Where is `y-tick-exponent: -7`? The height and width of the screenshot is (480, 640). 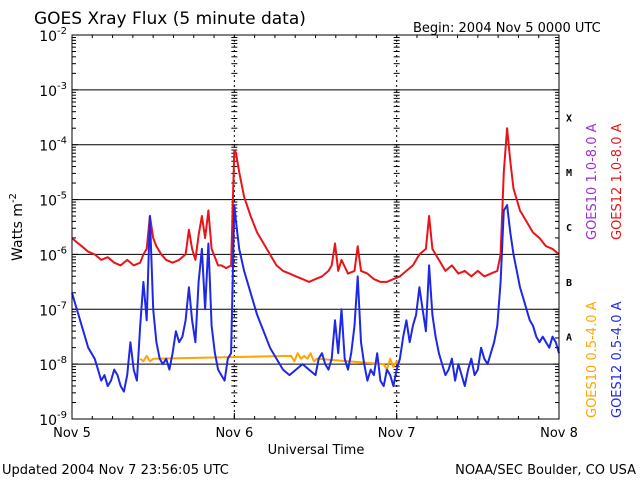
y-tick-exponent: -7 is located at coordinates (62, 305).